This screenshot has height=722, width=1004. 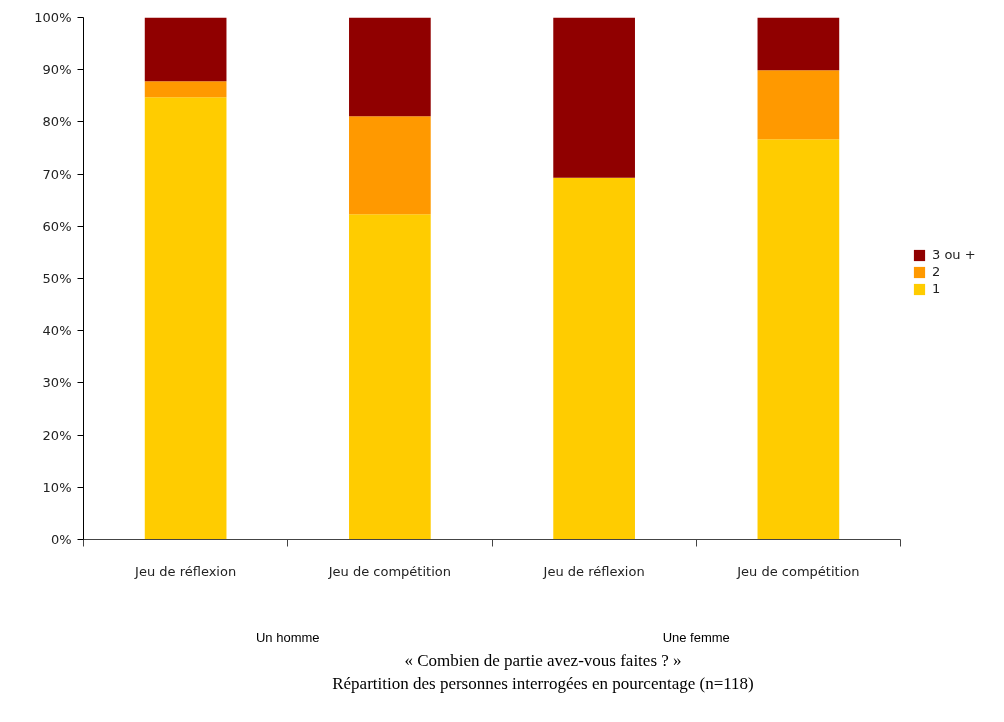 I want to click on y-tick-label: 70%, so click(x=57, y=174).